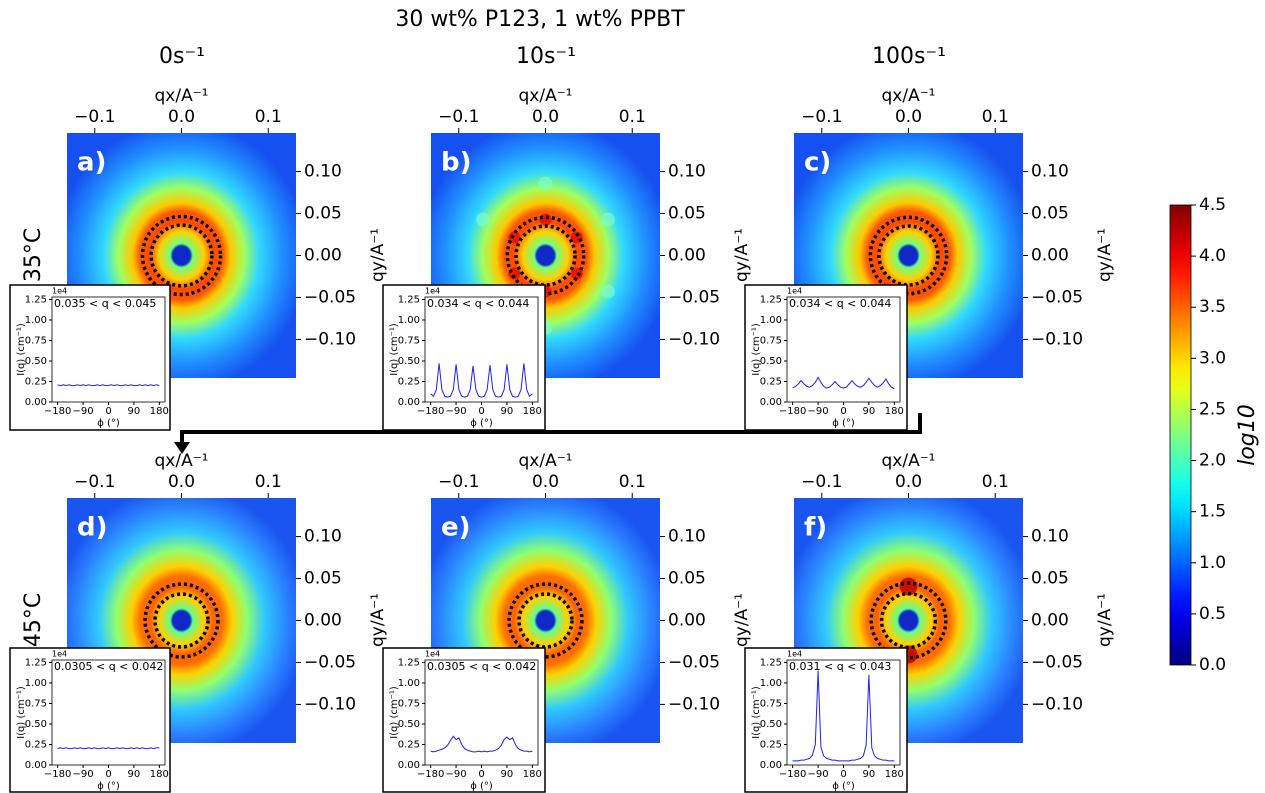  I want to click on inset-x-tick-label: 0, so click(843, 774).